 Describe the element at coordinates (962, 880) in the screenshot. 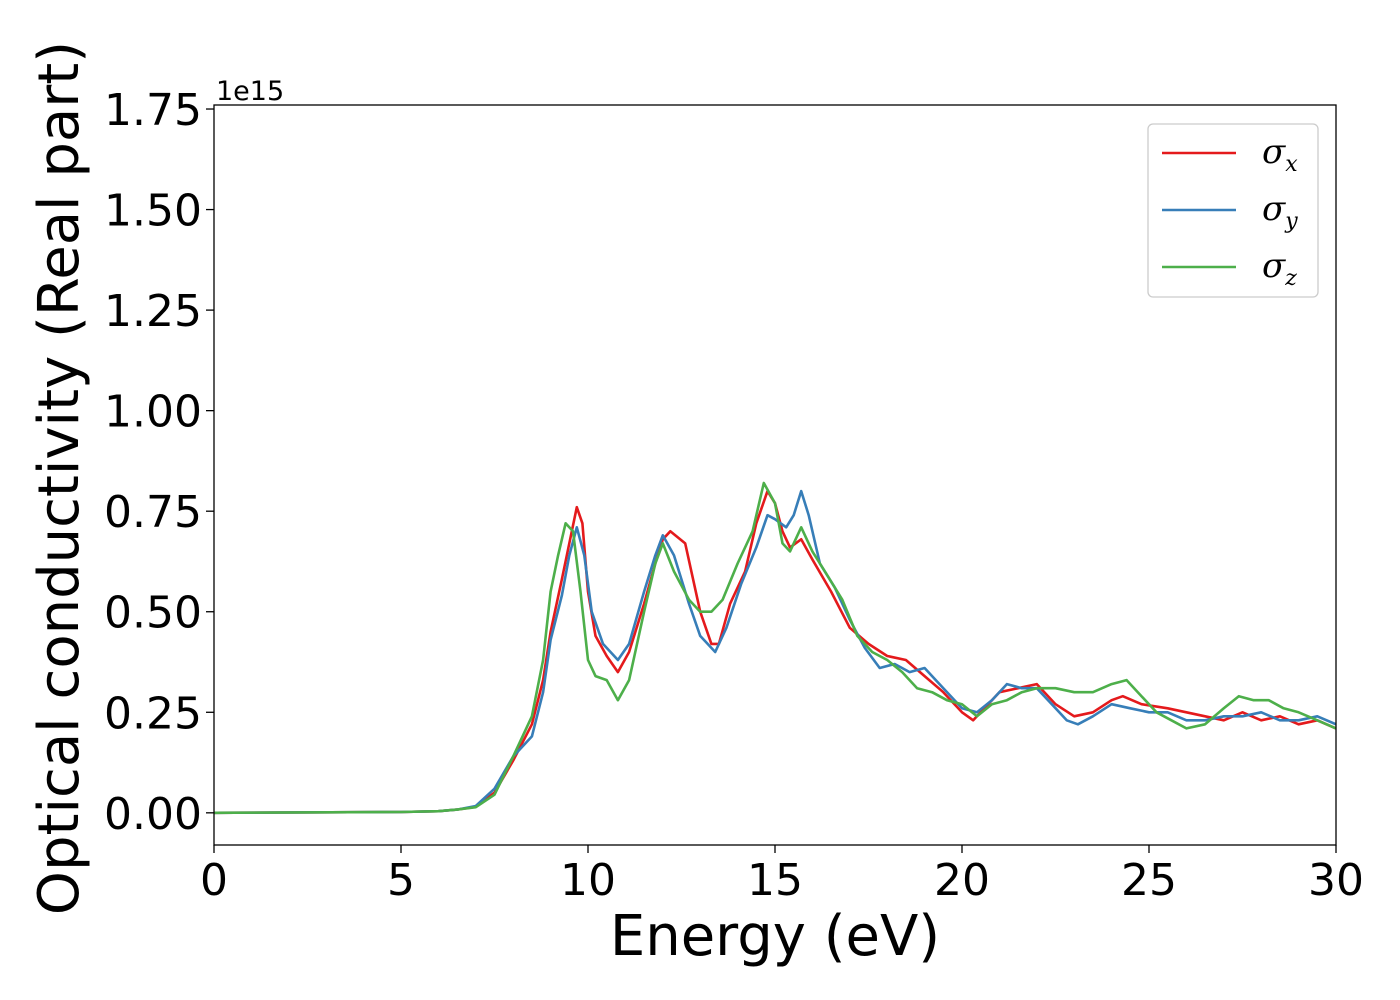

I see `x-tick-label: 20` at that location.